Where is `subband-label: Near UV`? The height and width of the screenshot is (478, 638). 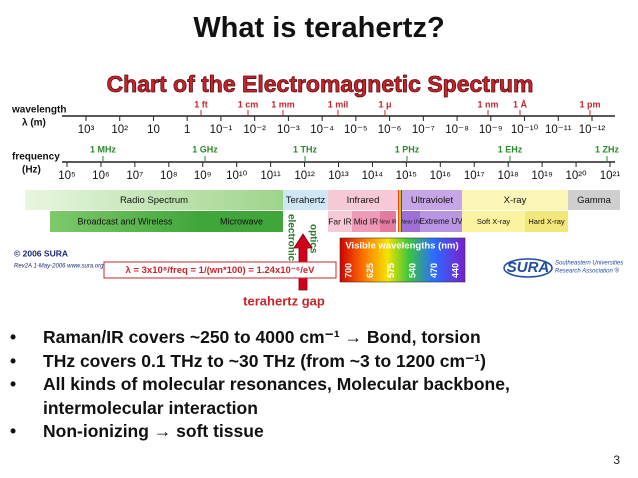
subband-label: Near UV is located at coordinates (411, 222).